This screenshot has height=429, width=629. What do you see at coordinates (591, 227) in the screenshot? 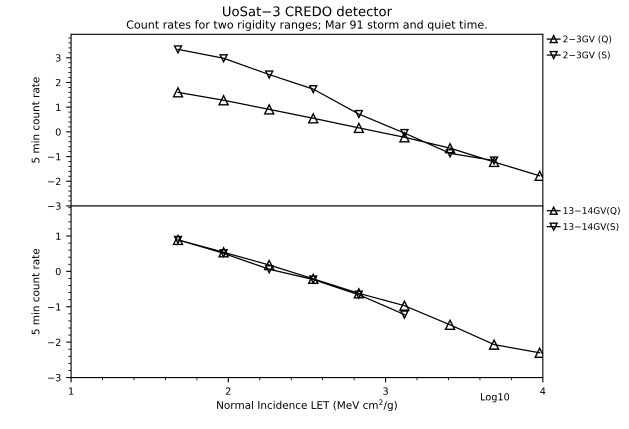
I see `legend-label: 13−14GV(S)` at bounding box center [591, 227].